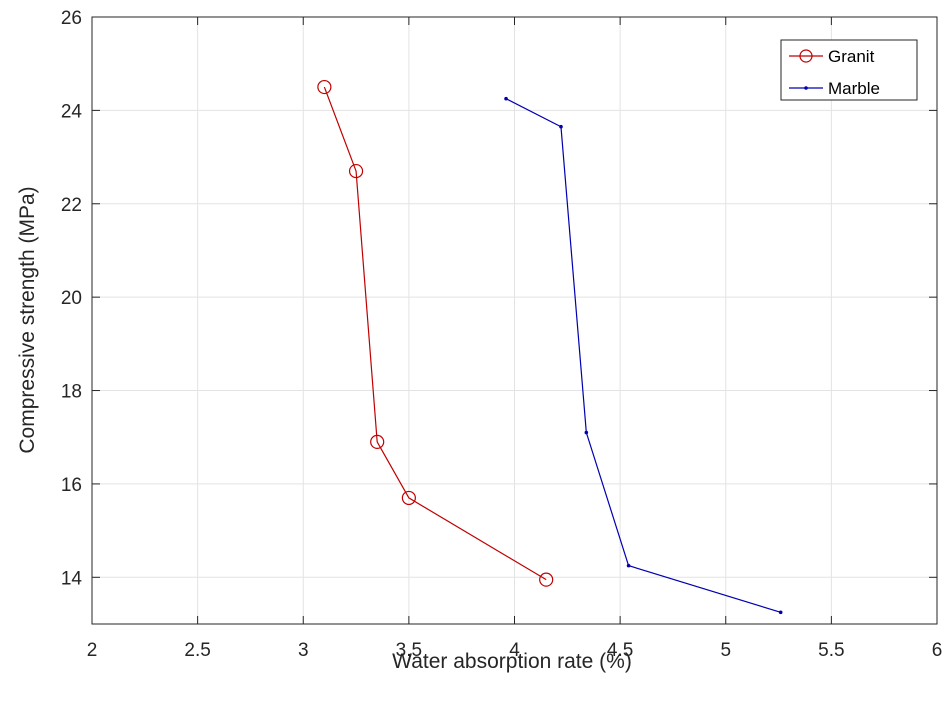 This screenshot has height=703, width=947. I want to click on x-tick-label: 5.5, so click(831, 650).